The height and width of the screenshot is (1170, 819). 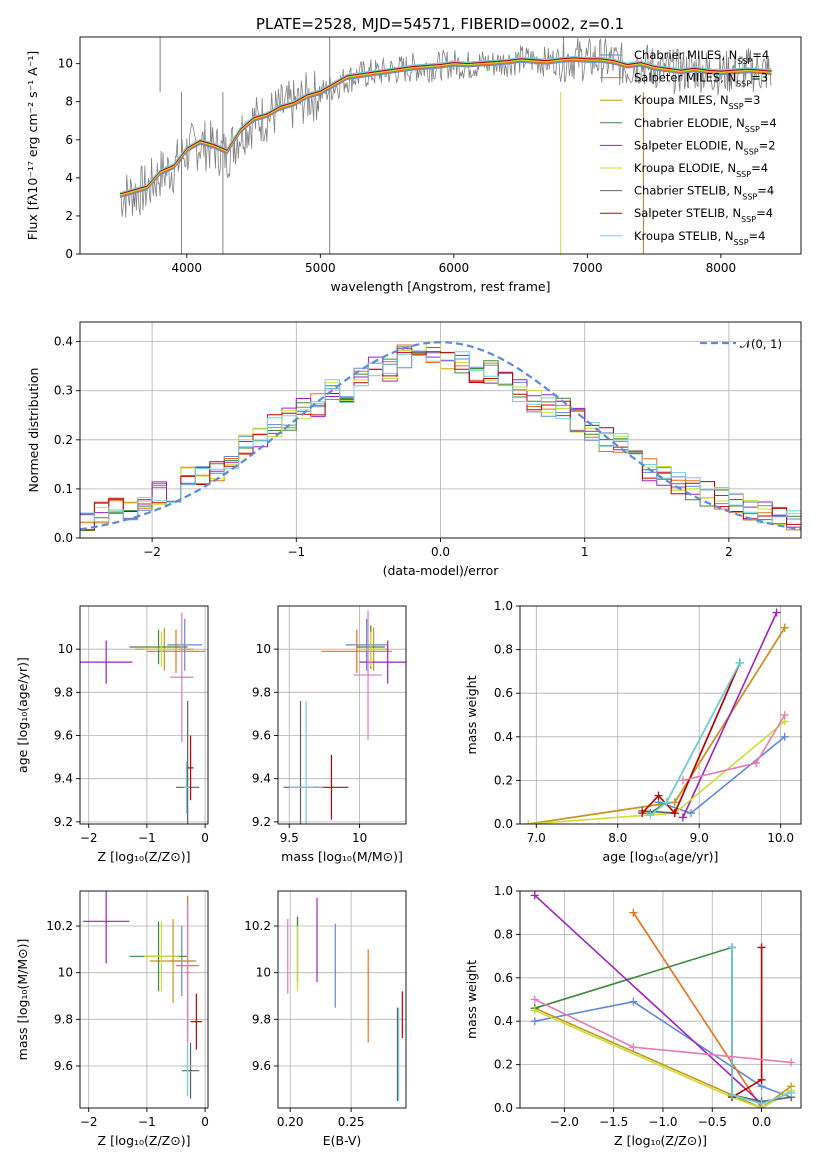 What do you see at coordinates (617, 838) in the screenshot?
I see `x-tick-label: 8.0` at bounding box center [617, 838].